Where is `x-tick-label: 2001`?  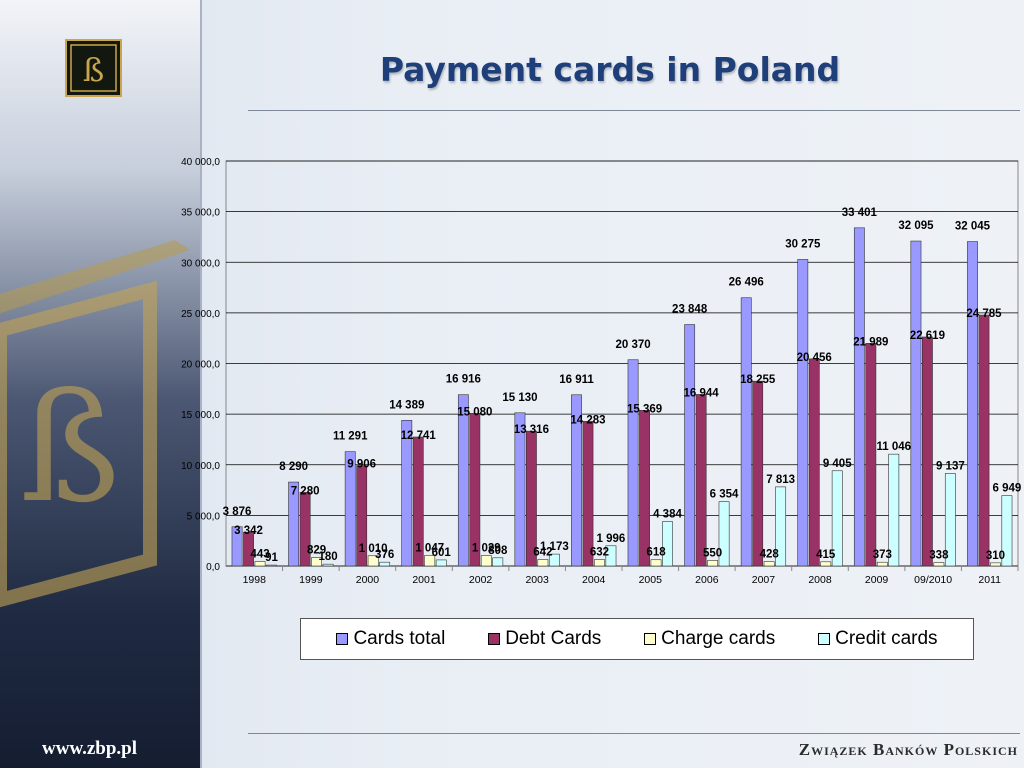 x-tick-label: 2001 is located at coordinates (424, 580).